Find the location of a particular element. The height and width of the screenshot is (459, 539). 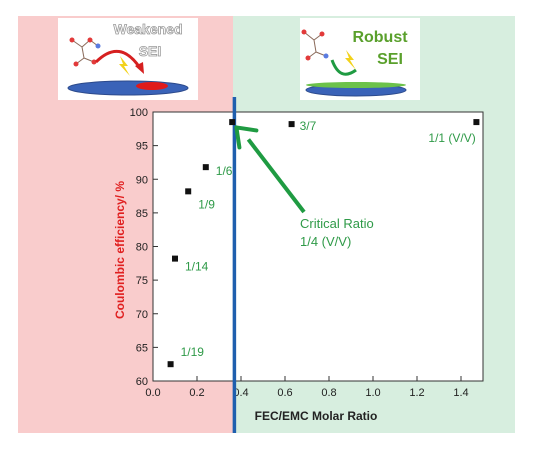

x-tick-label: 0.4 is located at coordinates (240, 393).